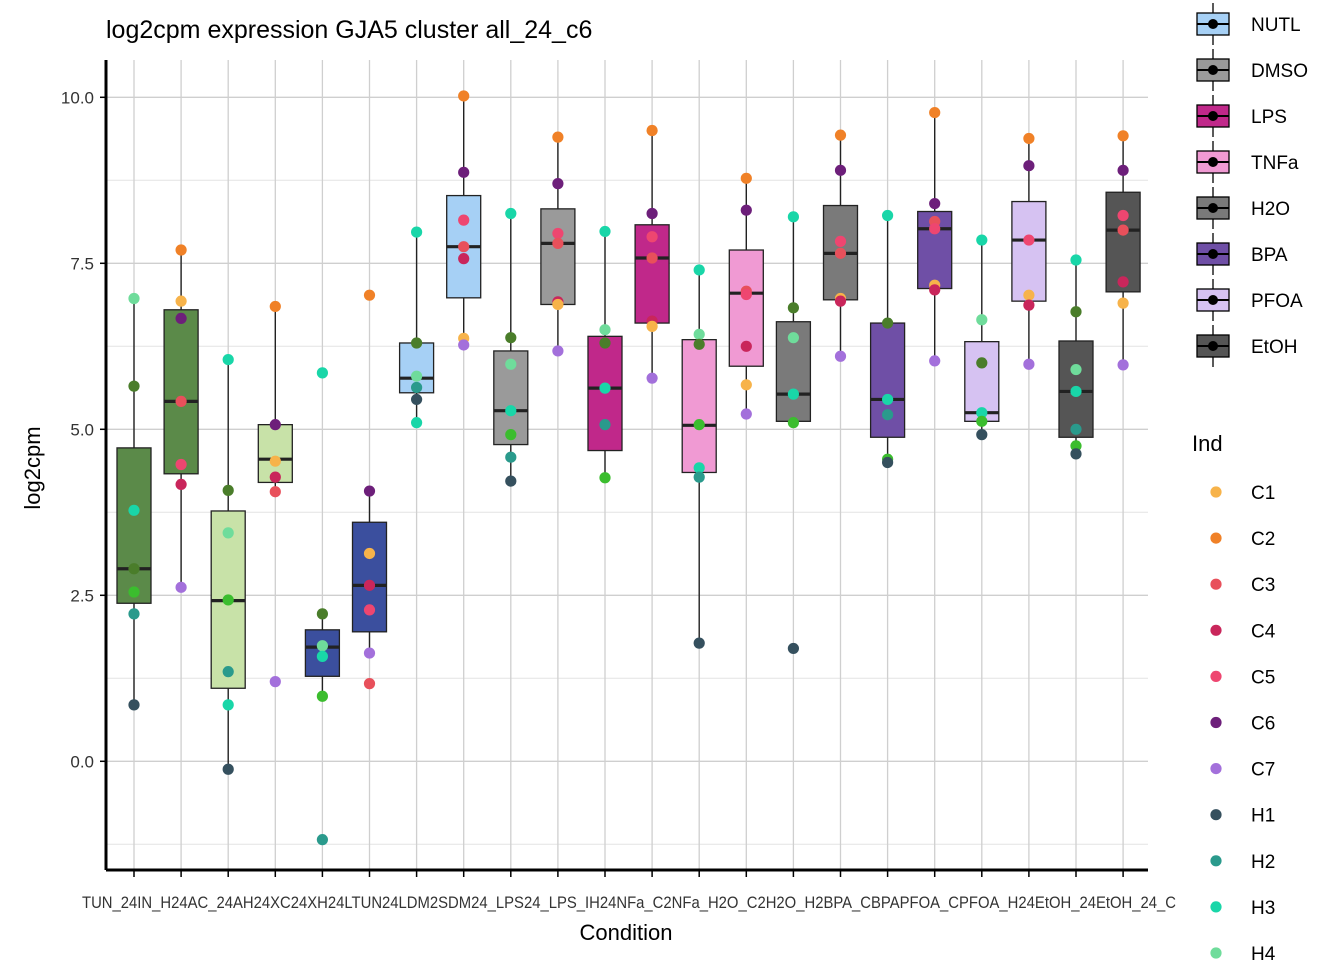  Describe the element at coordinates (1263, 585) in the screenshot. I see `legend-label: C3` at that location.